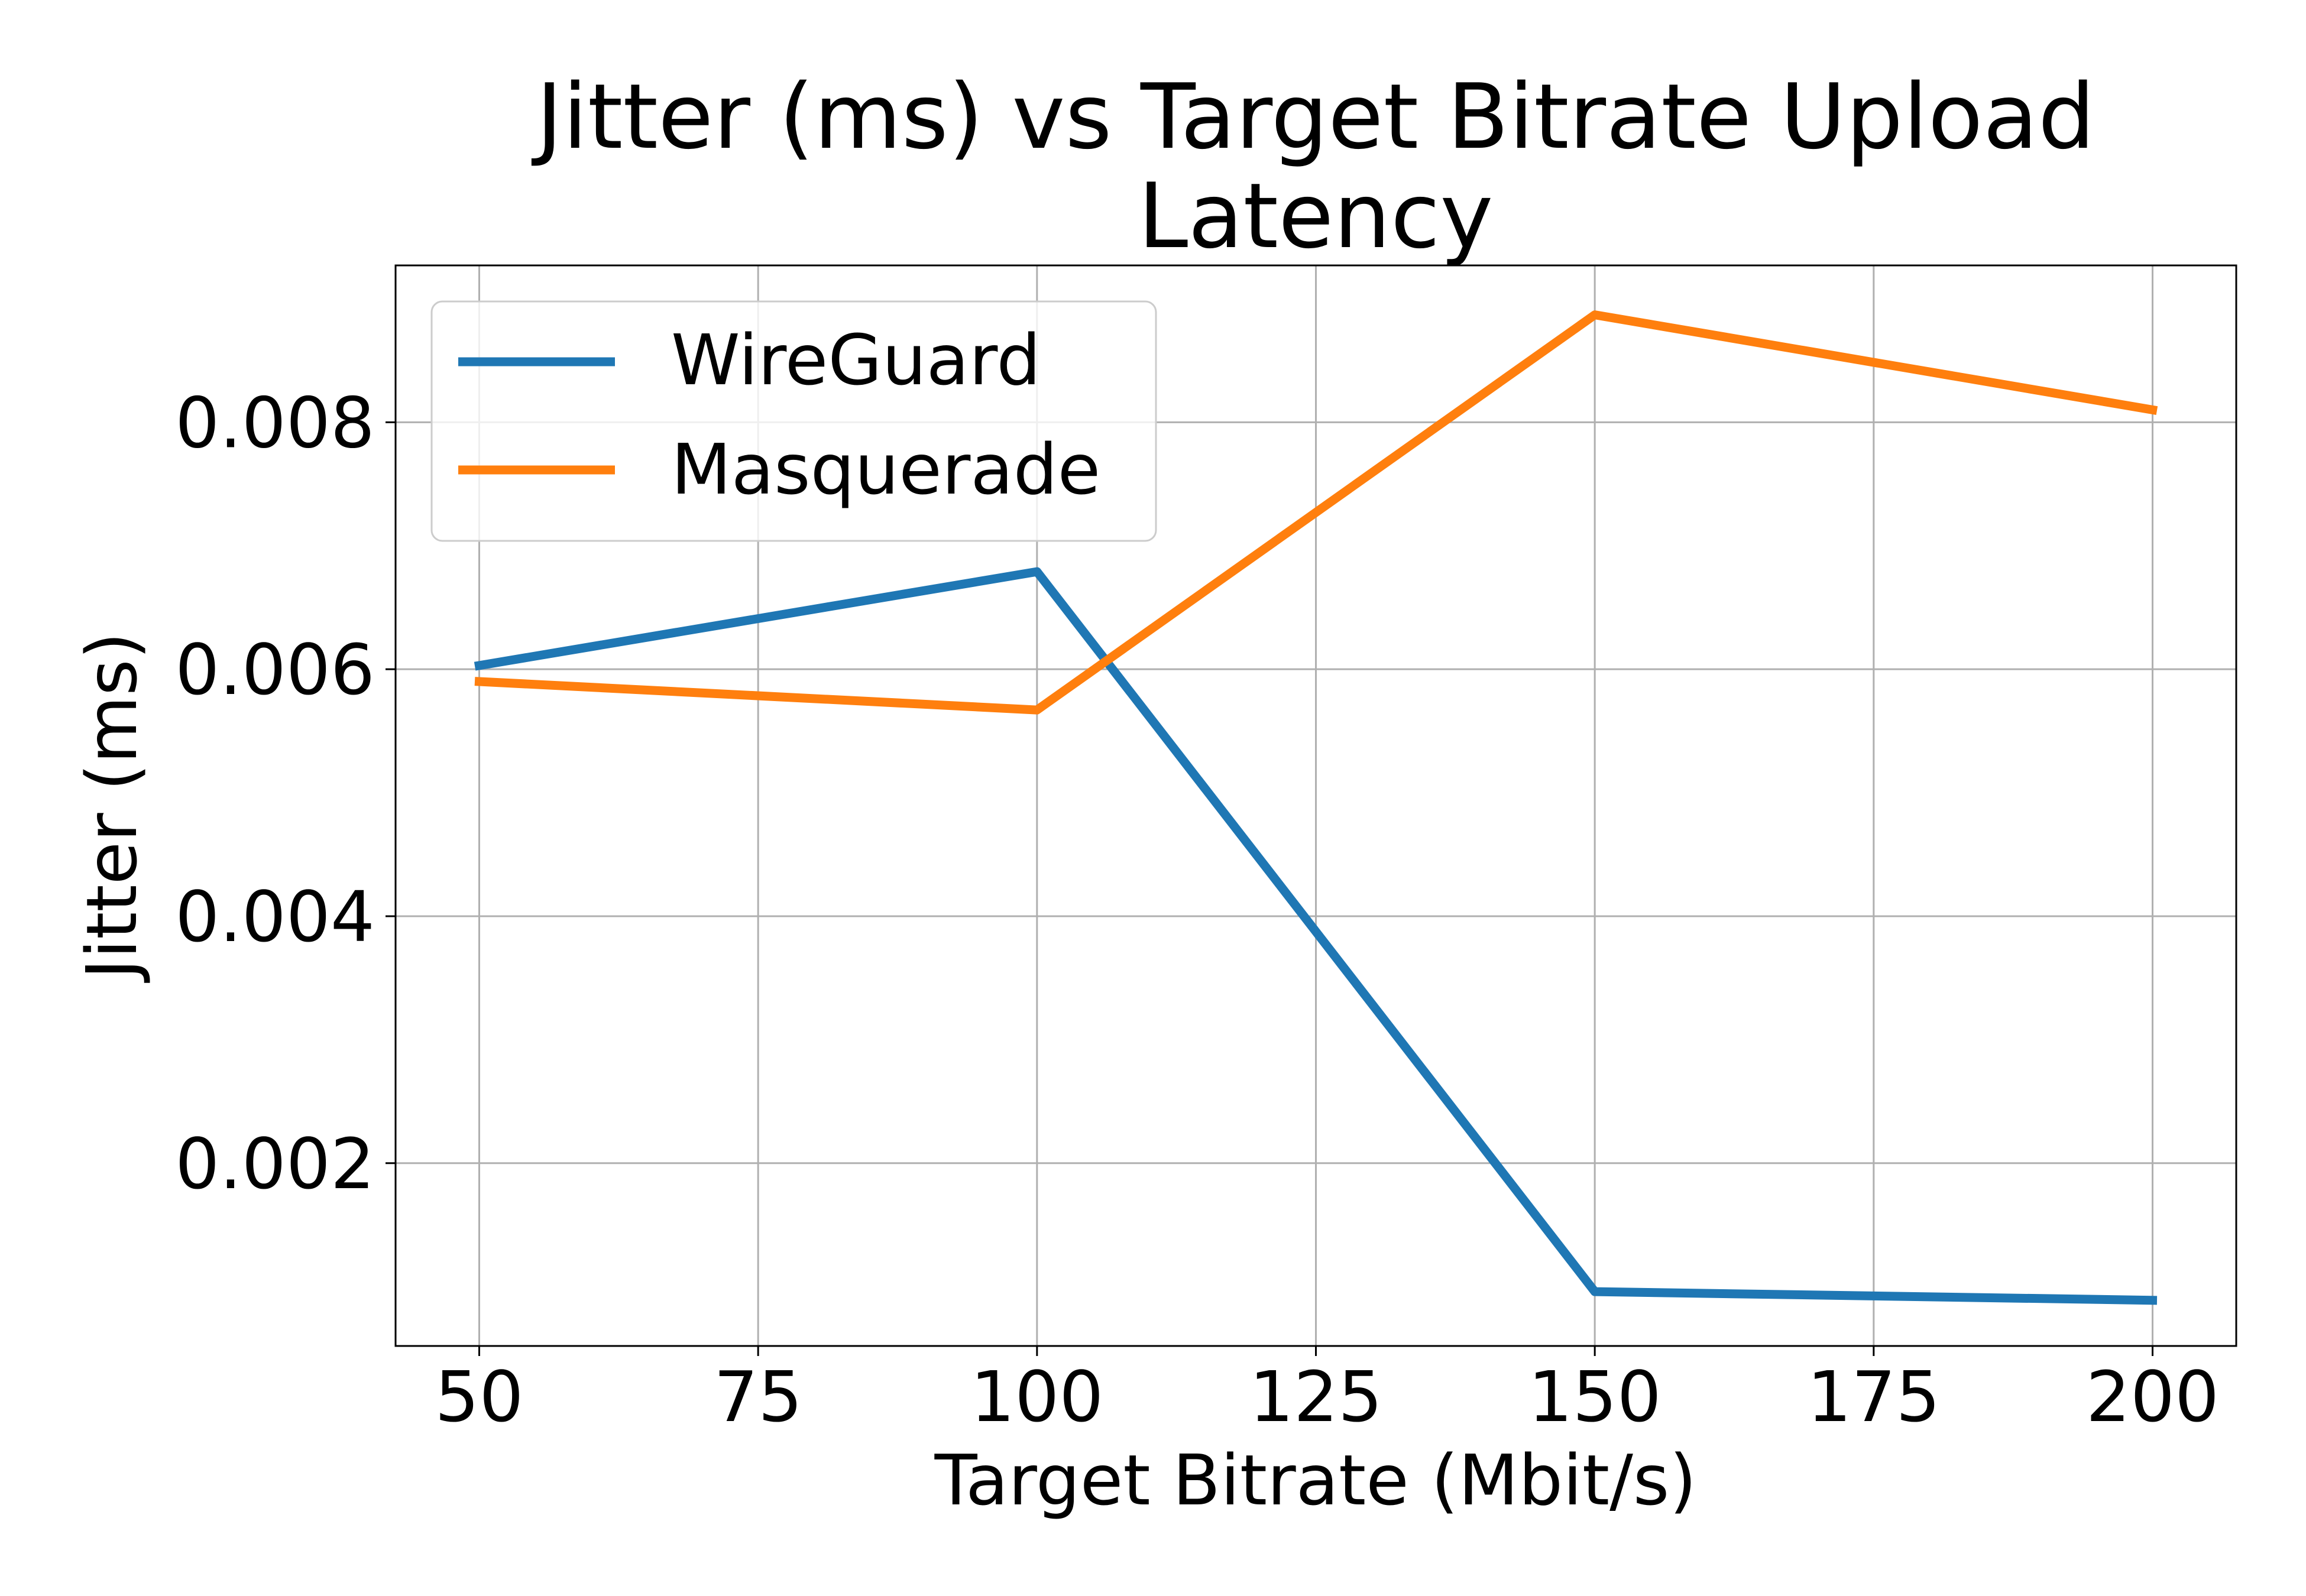 This screenshot has height=1596, width=2306. What do you see at coordinates (275, 1164) in the screenshot?
I see `y-tick-label: 0.002` at bounding box center [275, 1164].